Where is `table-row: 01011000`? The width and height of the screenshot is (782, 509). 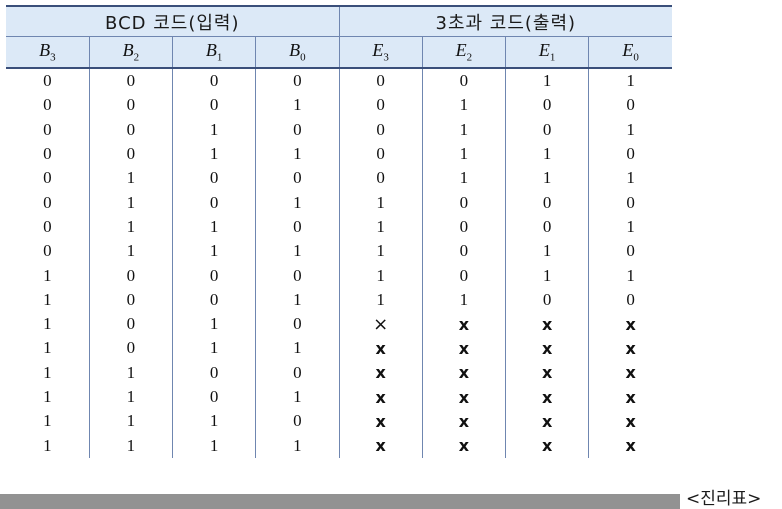
table-row: 01011000 is located at coordinates (339, 202).